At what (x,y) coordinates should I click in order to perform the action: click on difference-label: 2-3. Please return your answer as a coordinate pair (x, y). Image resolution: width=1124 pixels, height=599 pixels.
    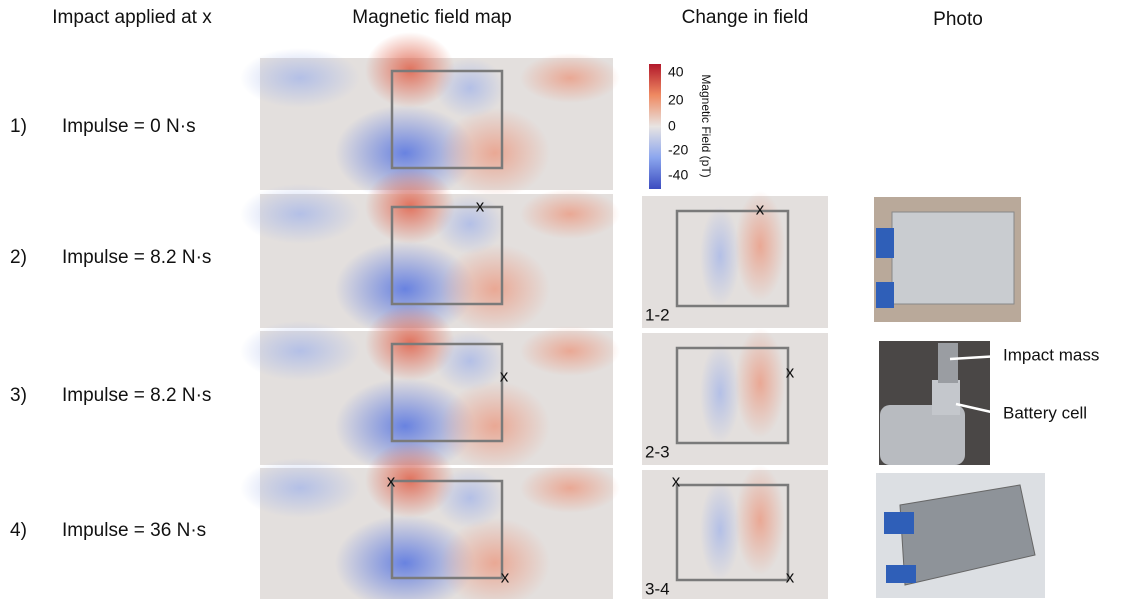
    Looking at the image, I should click on (657, 451).